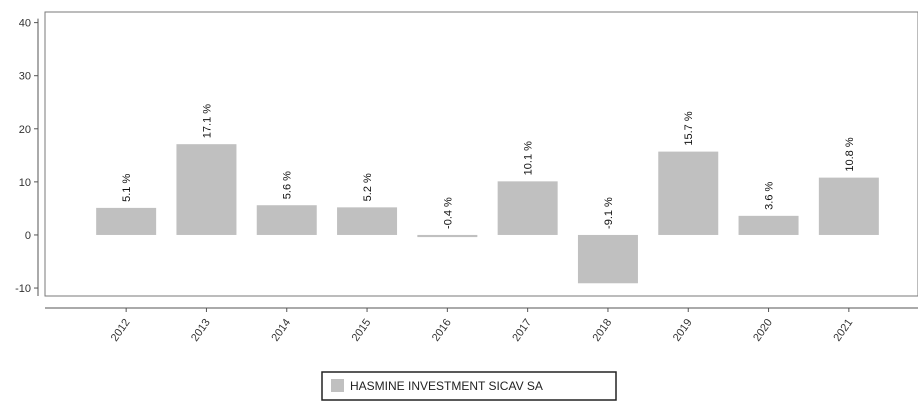  What do you see at coordinates (843, 330) in the screenshot?
I see `x-tick-label: 2021` at bounding box center [843, 330].